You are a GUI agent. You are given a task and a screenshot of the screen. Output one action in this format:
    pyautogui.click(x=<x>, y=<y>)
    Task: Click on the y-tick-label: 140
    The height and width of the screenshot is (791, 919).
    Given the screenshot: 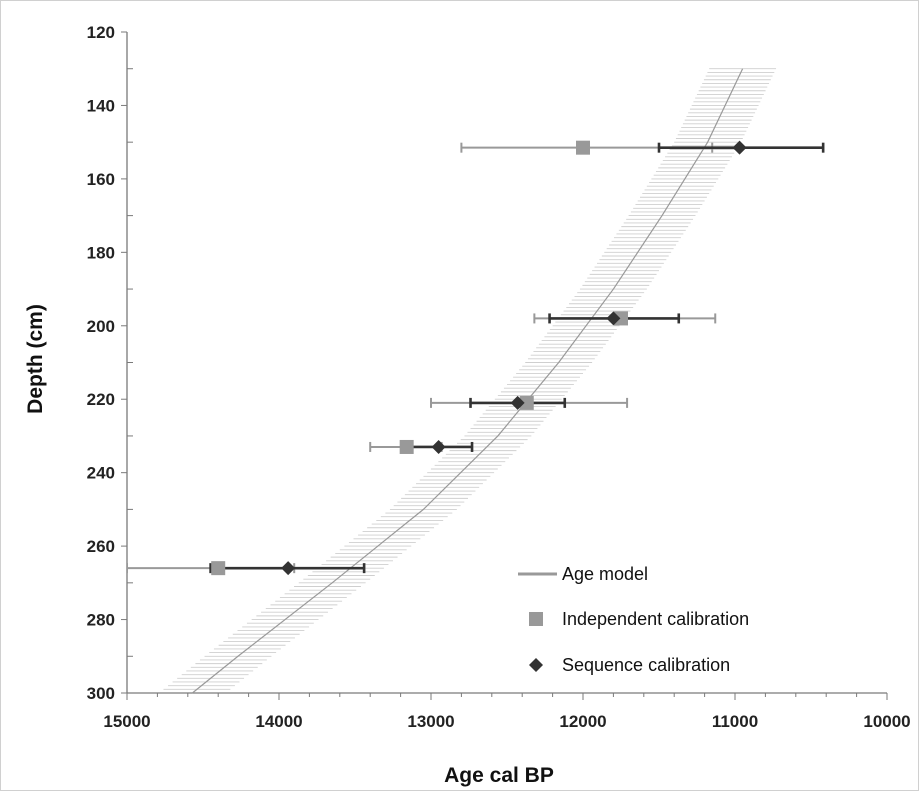 What is the action you would take?
    pyautogui.click(x=101, y=105)
    